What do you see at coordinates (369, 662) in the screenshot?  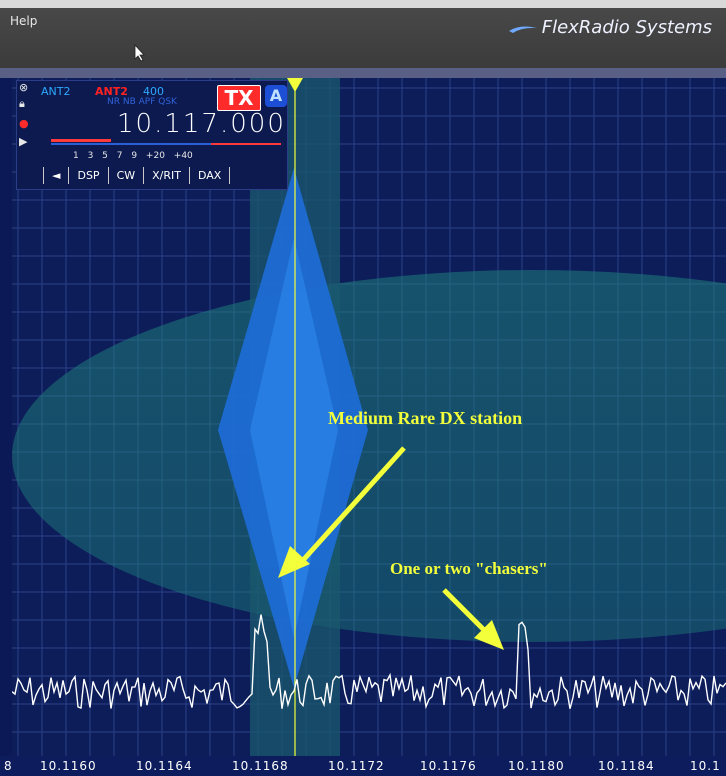 I see `spectrum-trace` at bounding box center [369, 662].